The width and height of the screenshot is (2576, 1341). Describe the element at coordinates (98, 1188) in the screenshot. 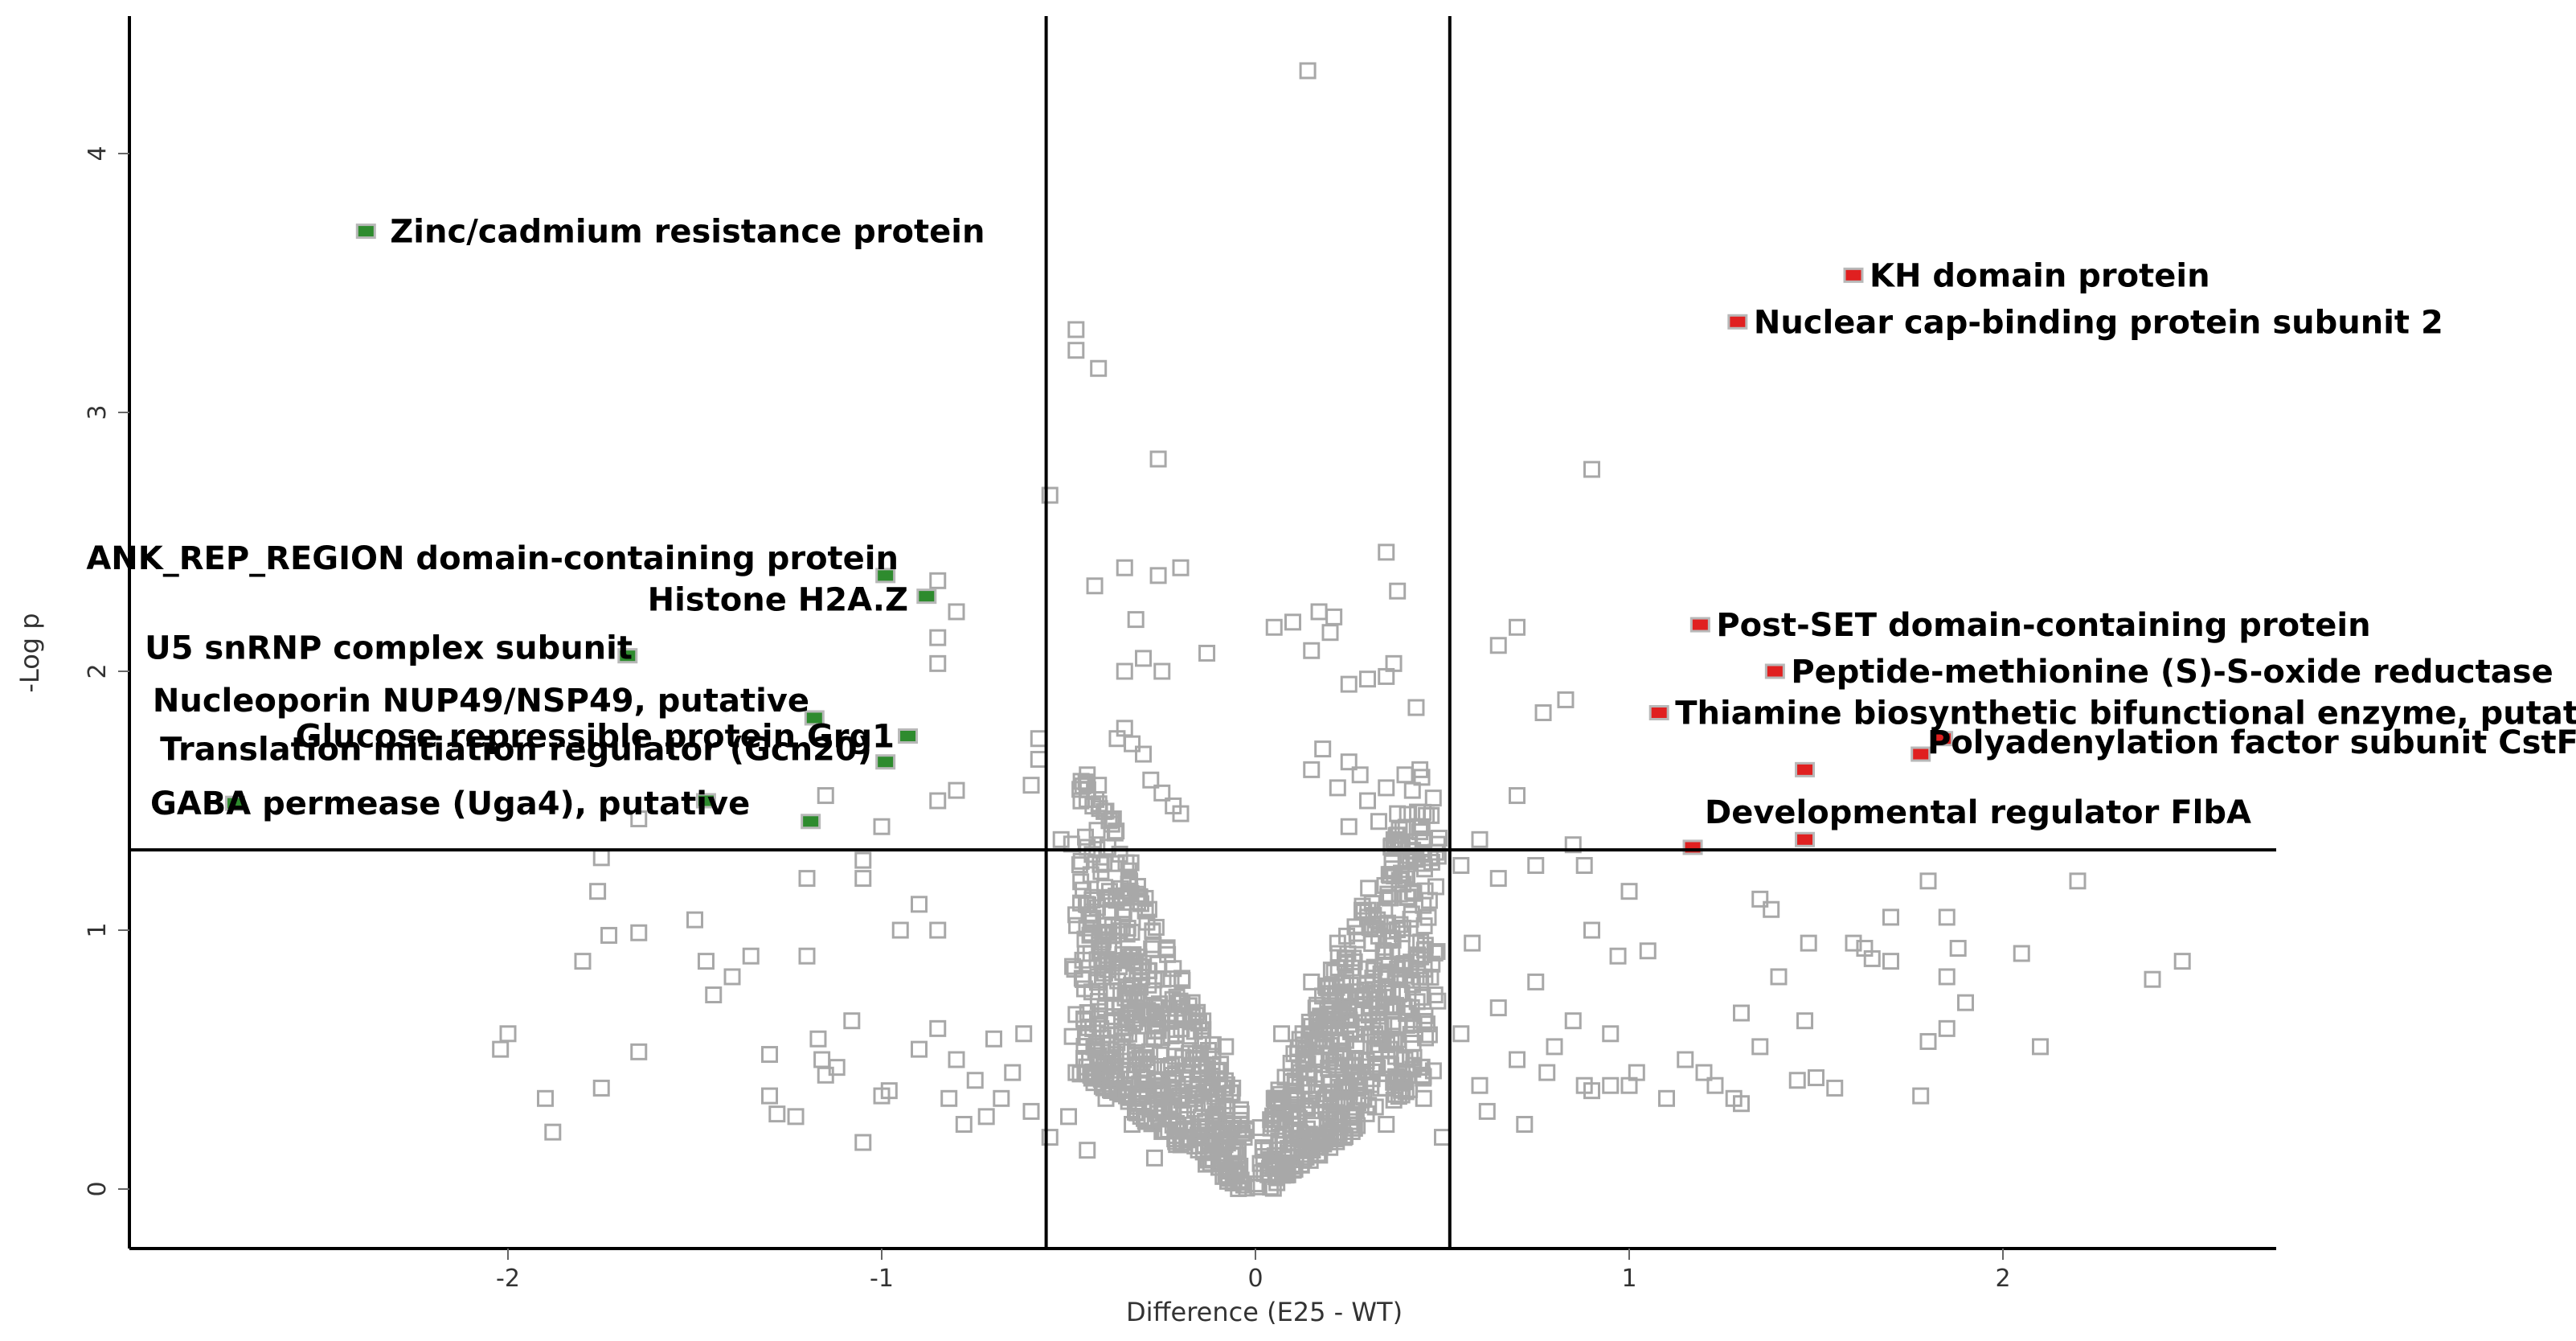

I see `y-tick-label: 0` at that location.